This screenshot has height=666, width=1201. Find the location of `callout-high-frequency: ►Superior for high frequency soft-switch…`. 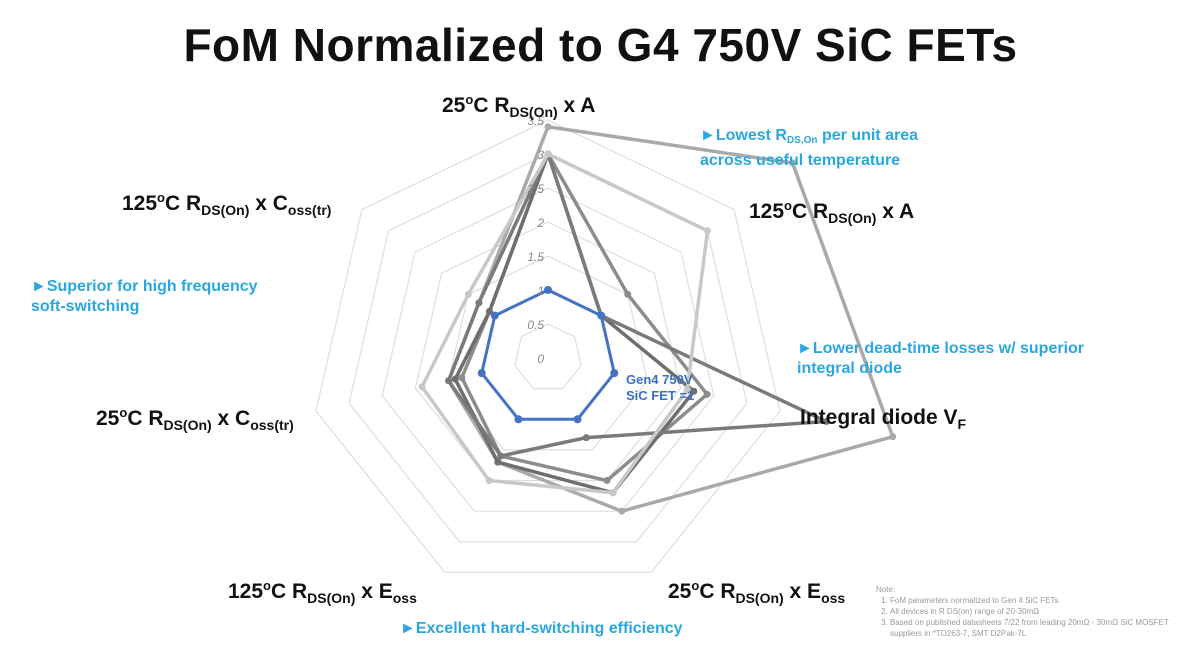

callout-high-frequency: ►Superior for high frequency soft-switch… is located at coordinates (144, 296).